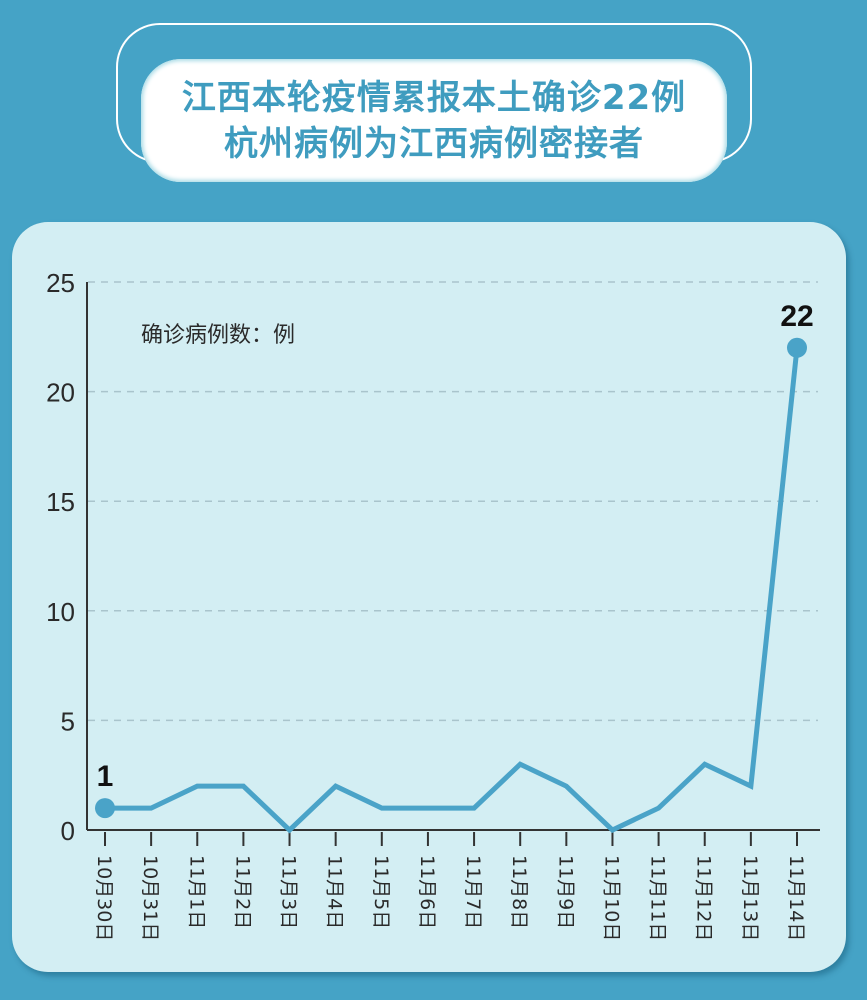  I want to click on data-value-label: 22, so click(796, 316).